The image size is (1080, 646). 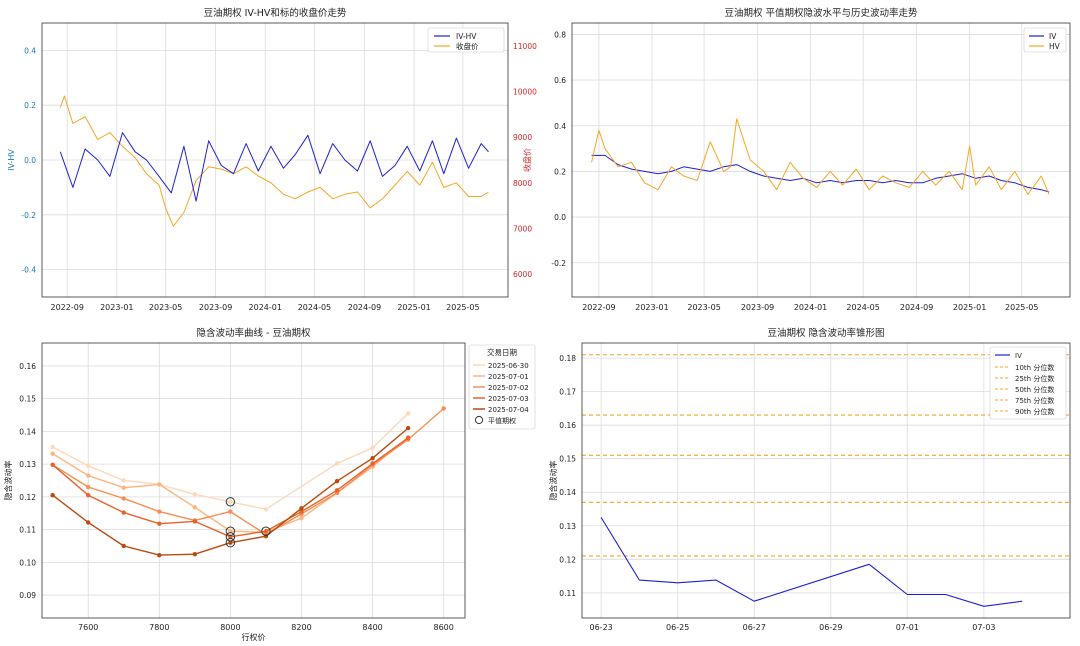 What do you see at coordinates (502, 352) in the screenshot?
I see `legend-title: 交易日期` at bounding box center [502, 352].